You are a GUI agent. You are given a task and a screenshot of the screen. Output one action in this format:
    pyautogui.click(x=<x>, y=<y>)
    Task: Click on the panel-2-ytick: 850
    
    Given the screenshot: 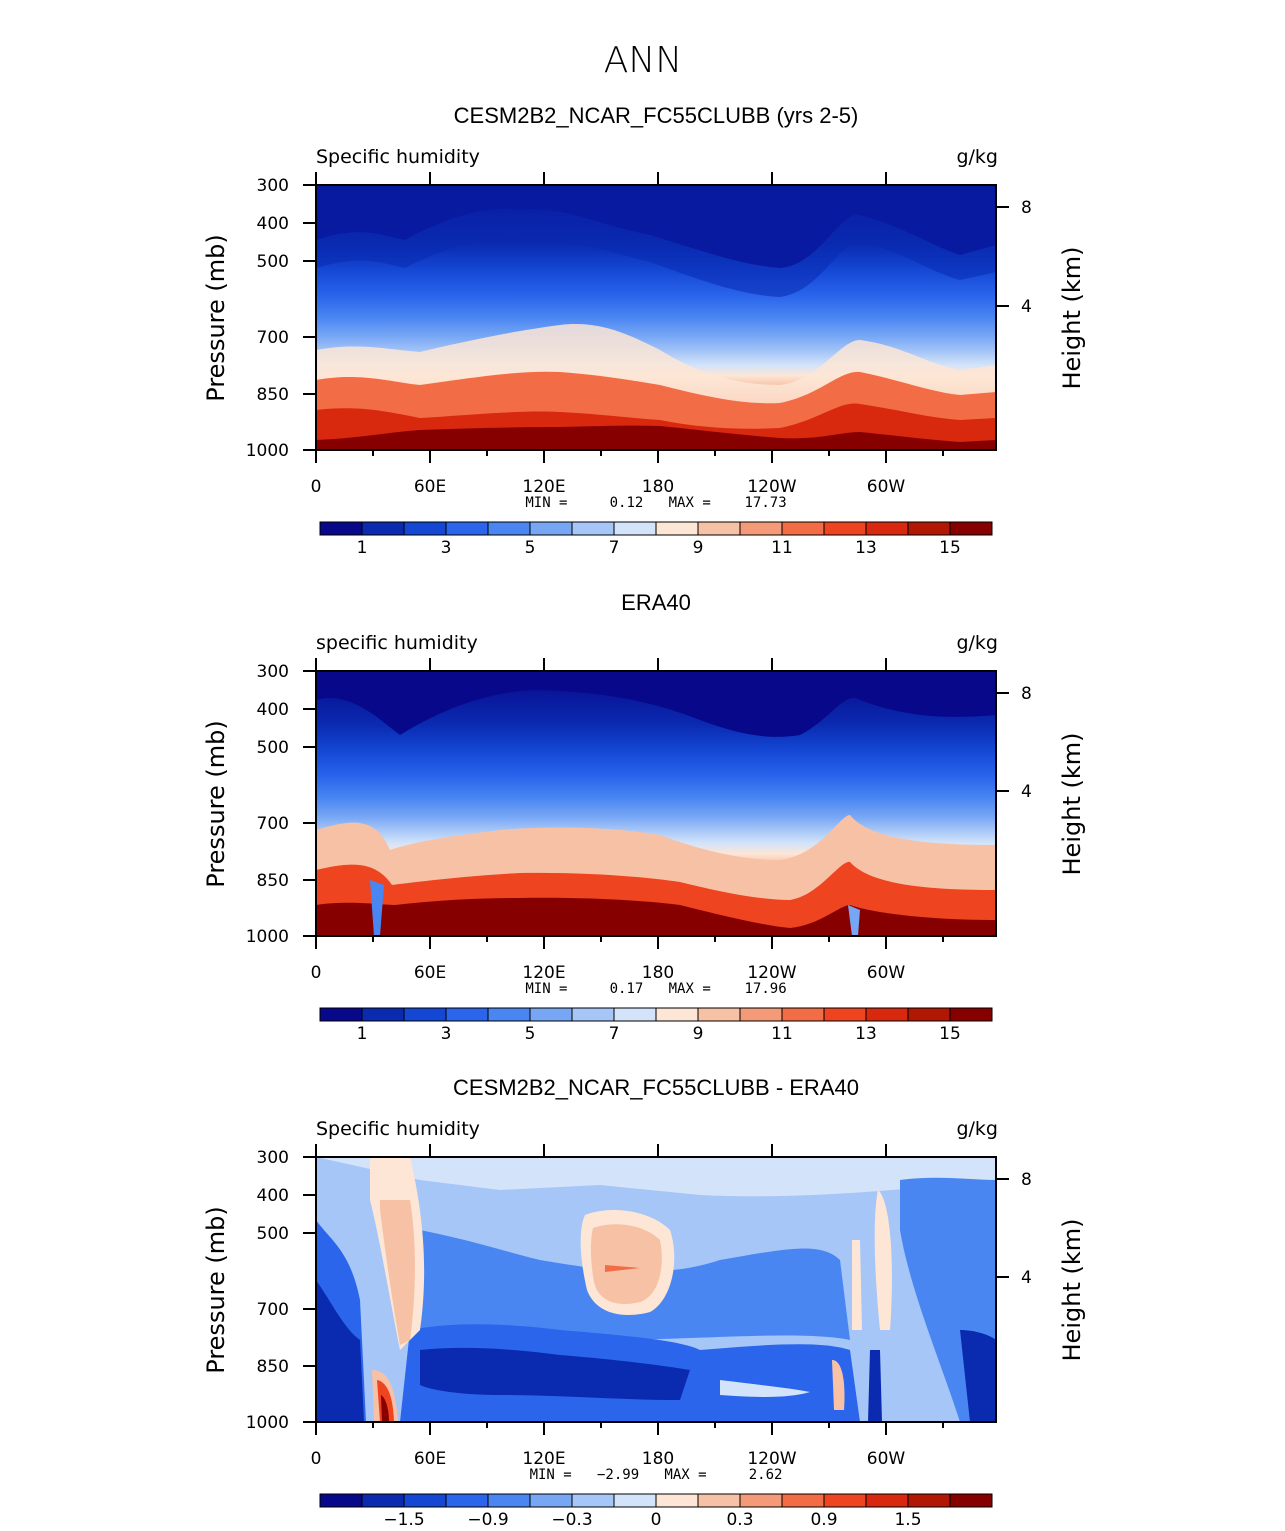 What is the action you would take?
    pyautogui.click(x=273, y=881)
    